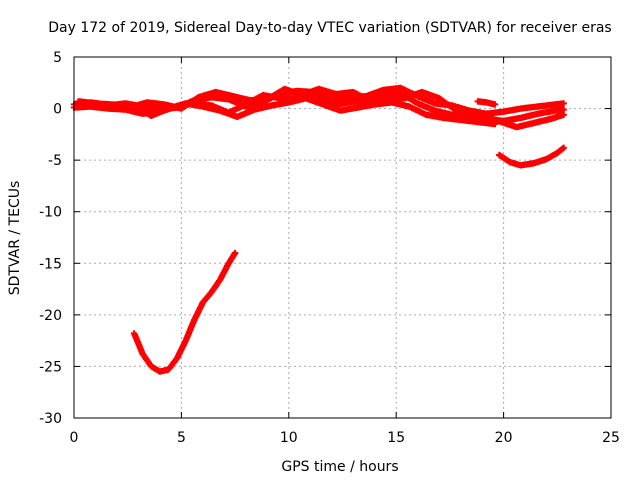 The height and width of the screenshot is (484, 640). What do you see at coordinates (50, 419) in the screenshot?
I see `y-tick-label: -30` at bounding box center [50, 419].